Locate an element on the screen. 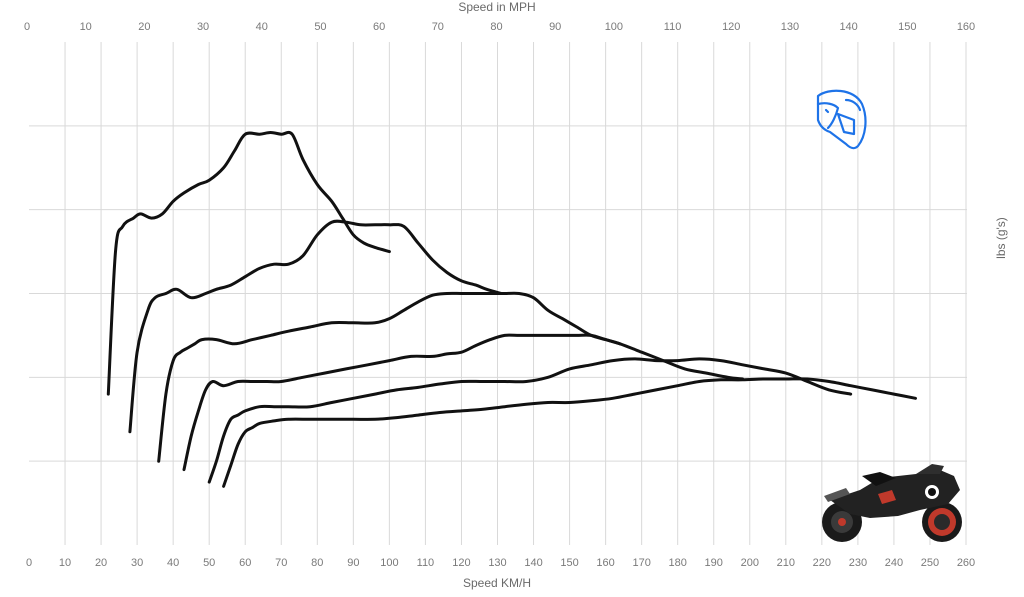 This screenshot has width=1024, height=597. top-axis-tick-label: 140 is located at coordinates (848, 27).